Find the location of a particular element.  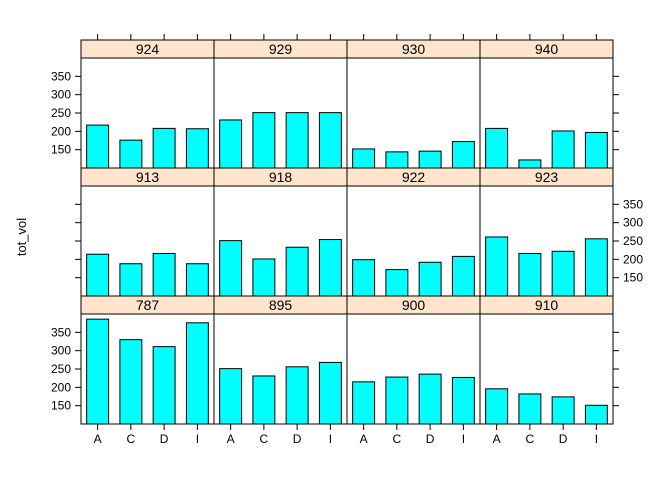

strip-label: 787 is located at coordinates (148, 305).